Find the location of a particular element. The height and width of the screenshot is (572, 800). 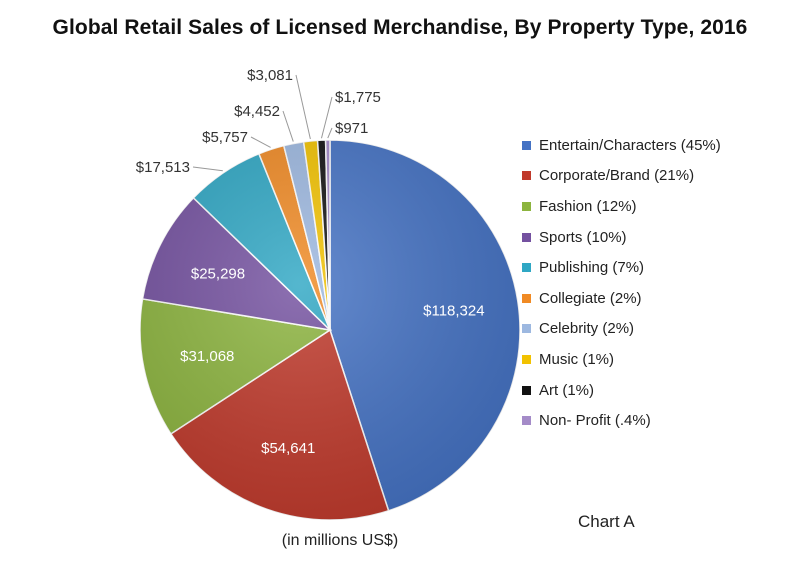

legend-label-8: Art (1%) is located at coordinates (567, 390).